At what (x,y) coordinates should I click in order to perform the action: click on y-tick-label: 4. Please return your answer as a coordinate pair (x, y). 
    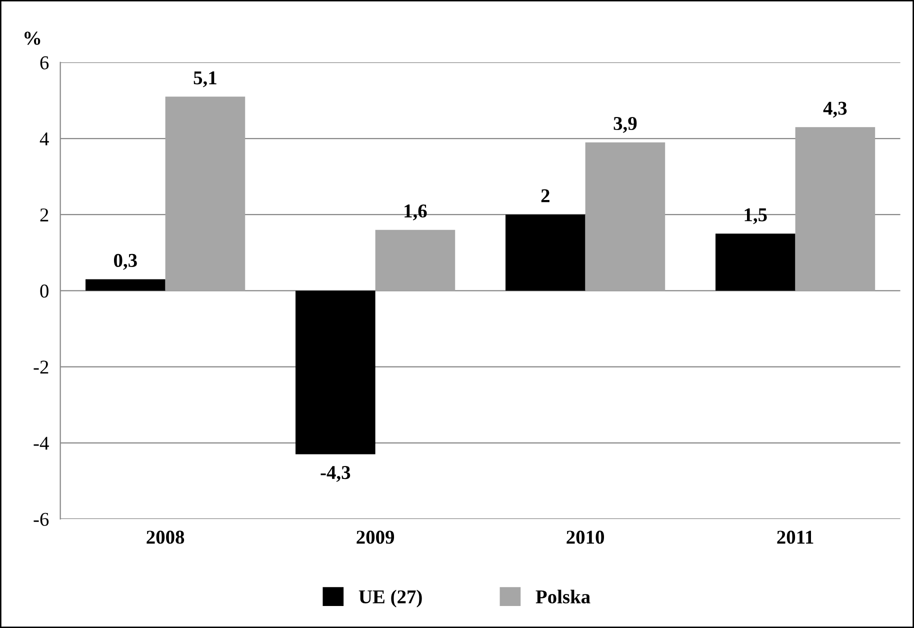
    Looking at the image, I should click on (44, 139).